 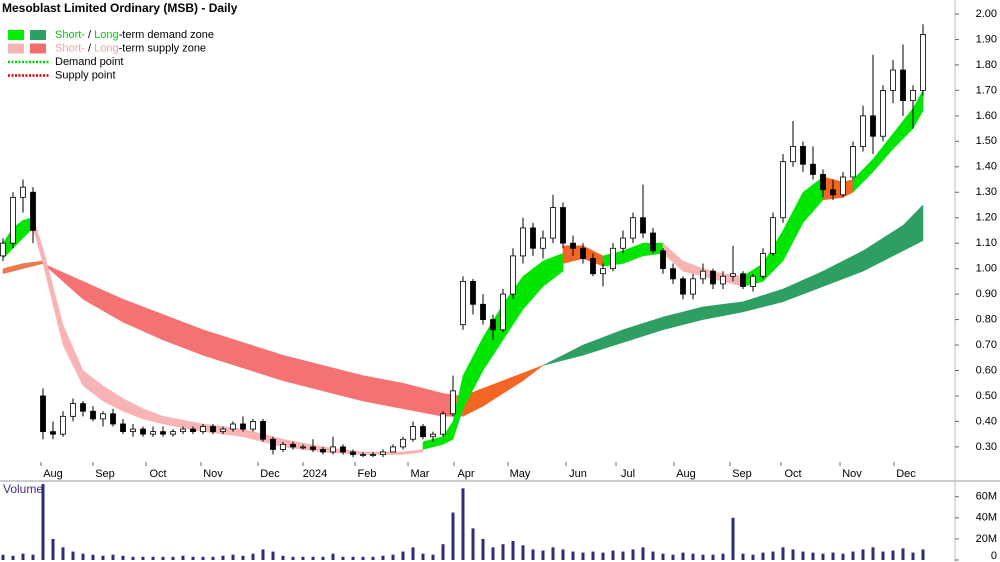 What do you see at coordinates (23, 489) in the screenshot?
I see `volume-label: Volume` at bounding box center [23, 489].